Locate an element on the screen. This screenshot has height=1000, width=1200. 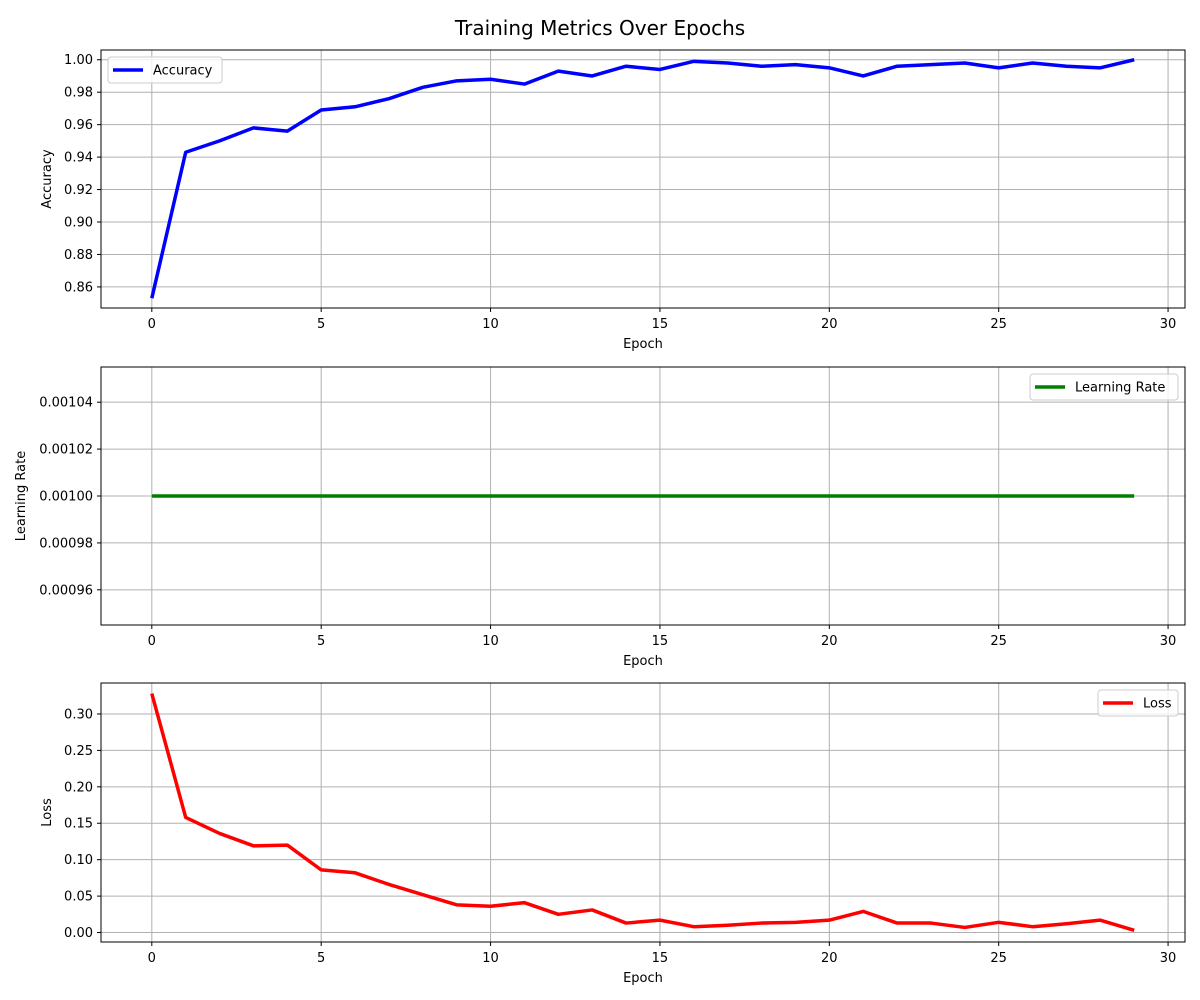
y-tick-label: 0.10 is located at coordinates (78, 860).